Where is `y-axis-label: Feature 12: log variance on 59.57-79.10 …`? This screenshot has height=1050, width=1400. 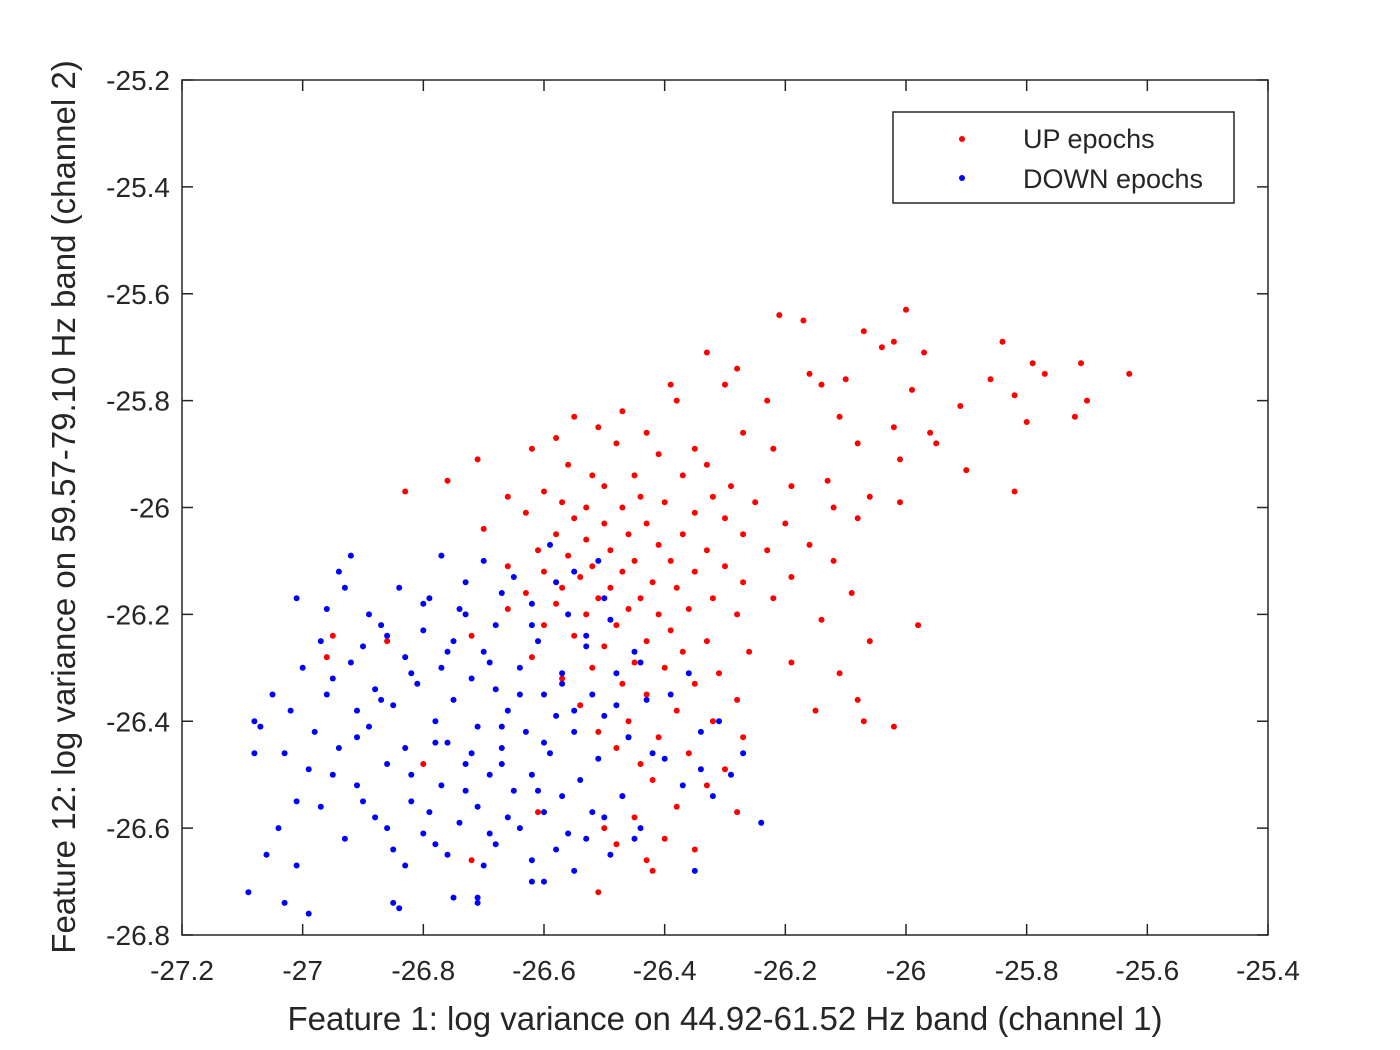
y-axis-label: Feature 12: log variance on 59.57-79.10 … is located at coordinates (63, 506).